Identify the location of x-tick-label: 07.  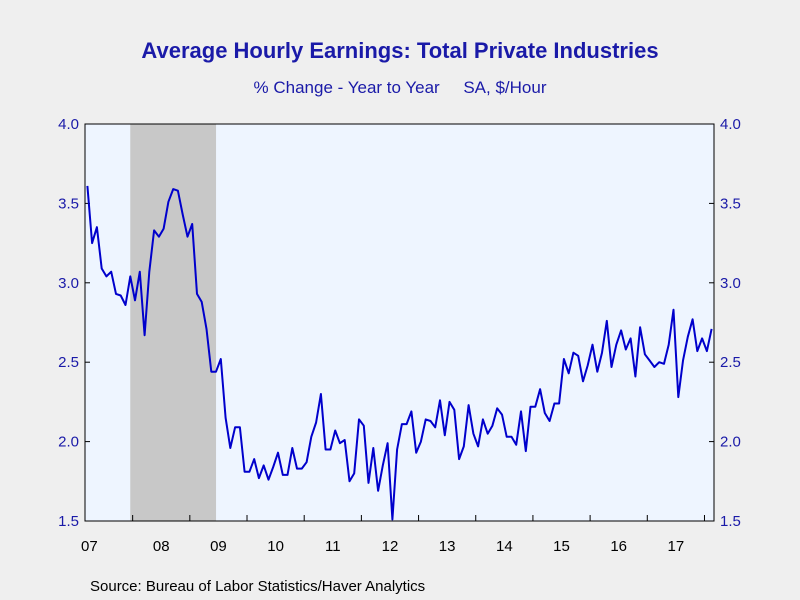
(89, 546).